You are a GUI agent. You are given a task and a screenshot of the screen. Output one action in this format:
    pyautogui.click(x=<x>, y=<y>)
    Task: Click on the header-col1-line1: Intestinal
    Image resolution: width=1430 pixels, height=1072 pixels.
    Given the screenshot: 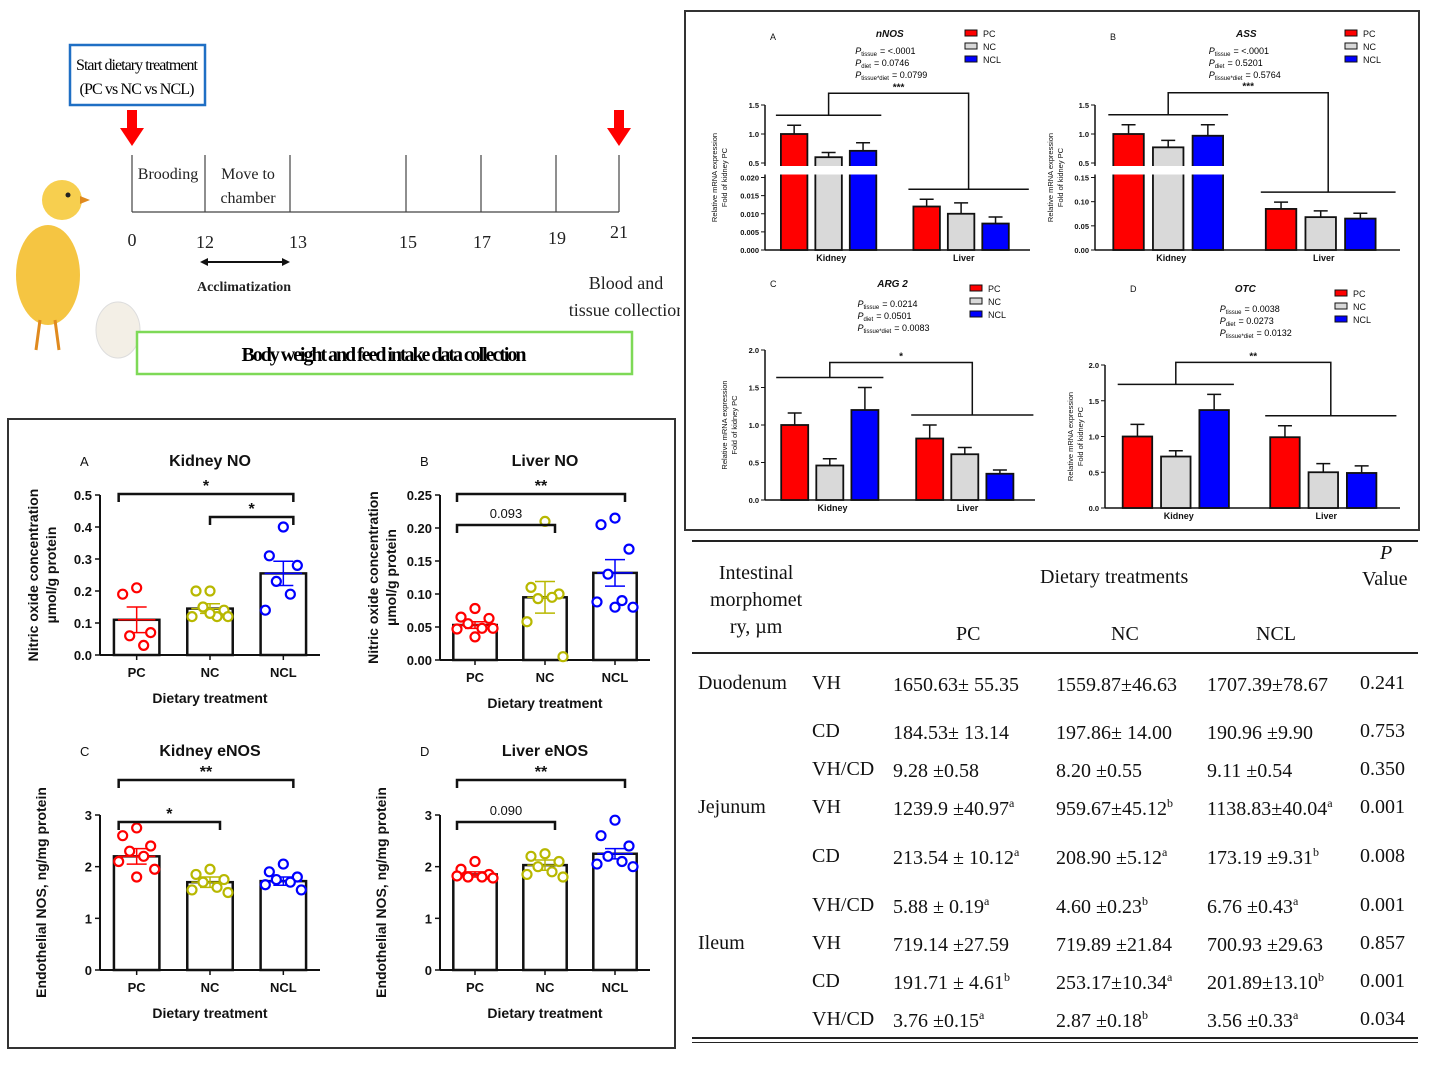 What is the action you would take?
    pyautogui.click(x=756, y=573)
    